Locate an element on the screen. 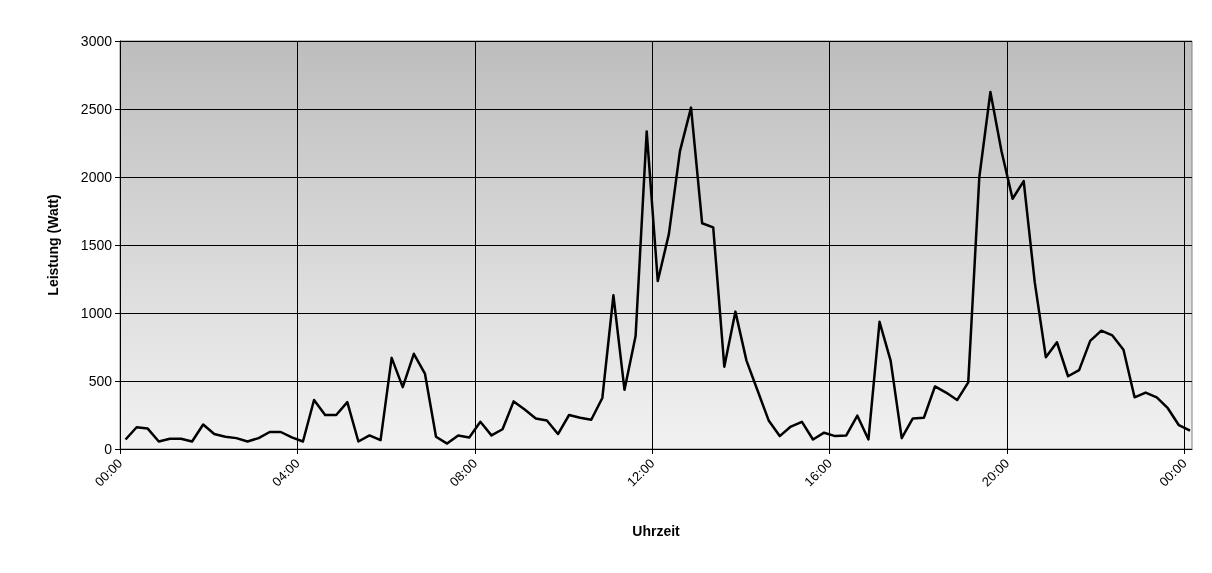  y-tick-label: 1500 is located at coordinates (96, 245).